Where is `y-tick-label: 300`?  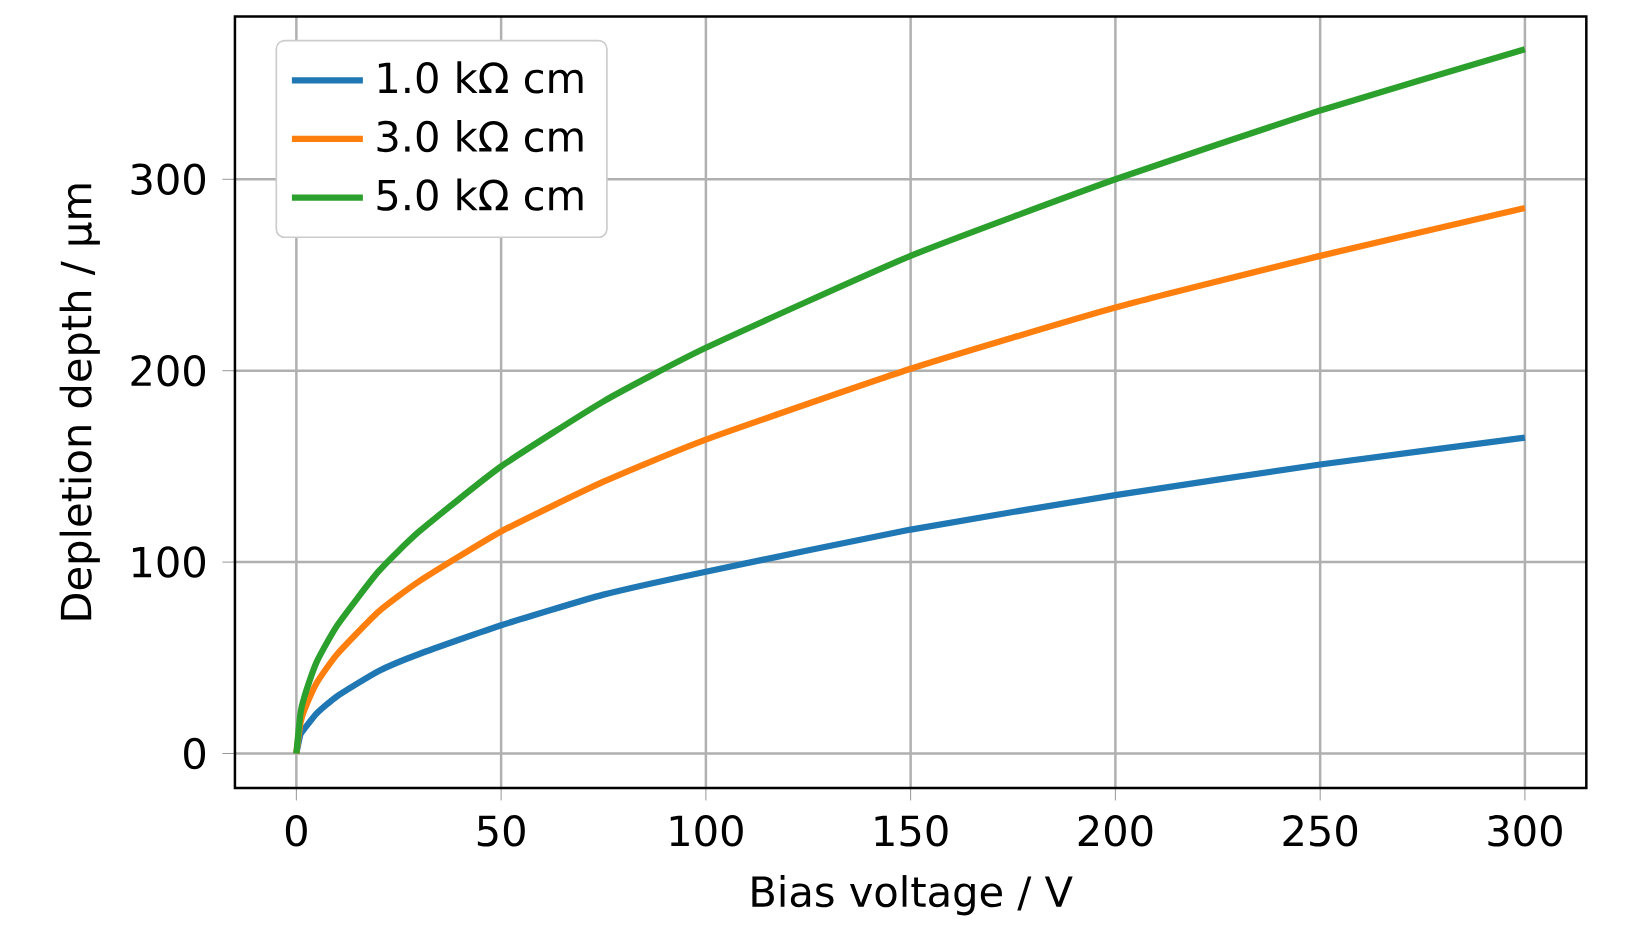 y-tick-label: 300 is located at coordinates (168, 179).